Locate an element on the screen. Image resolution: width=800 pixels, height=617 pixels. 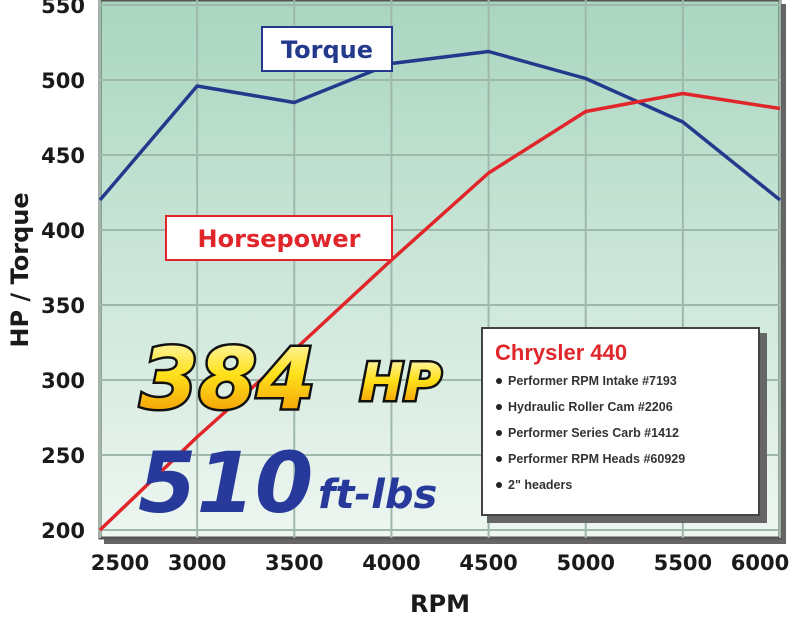
info-box-item: 2" headers is located at coordinates (540, 485).